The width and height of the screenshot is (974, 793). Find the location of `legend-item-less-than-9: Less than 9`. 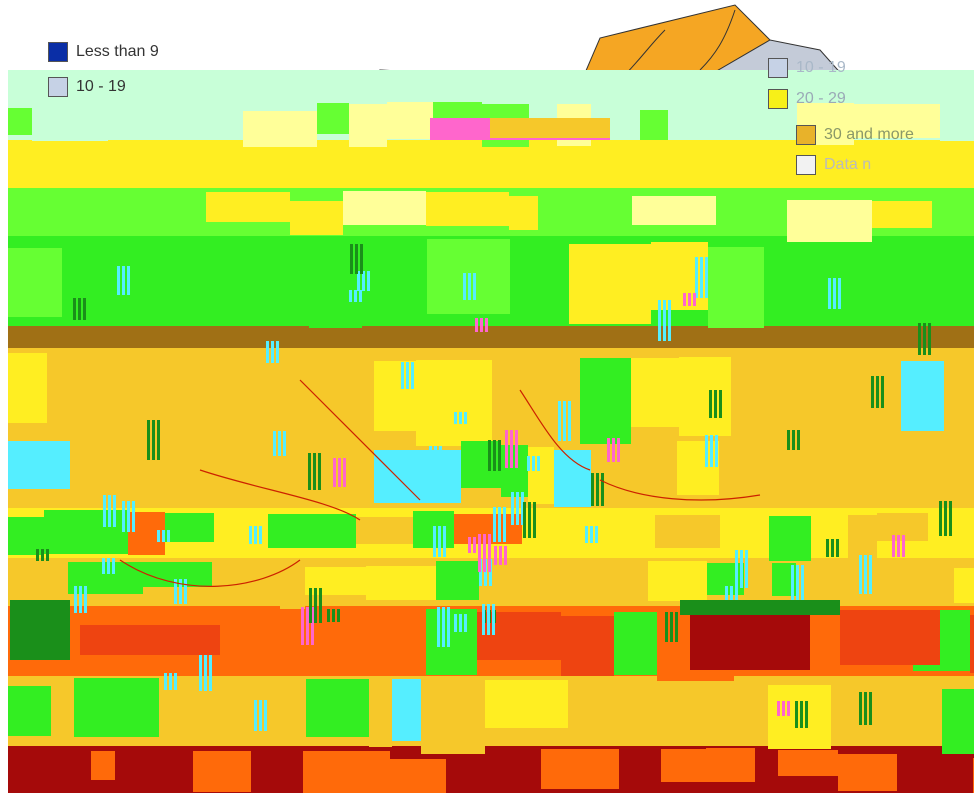

legend-item-less-than-9: Less than 9 is located at coordinates (103, 52).